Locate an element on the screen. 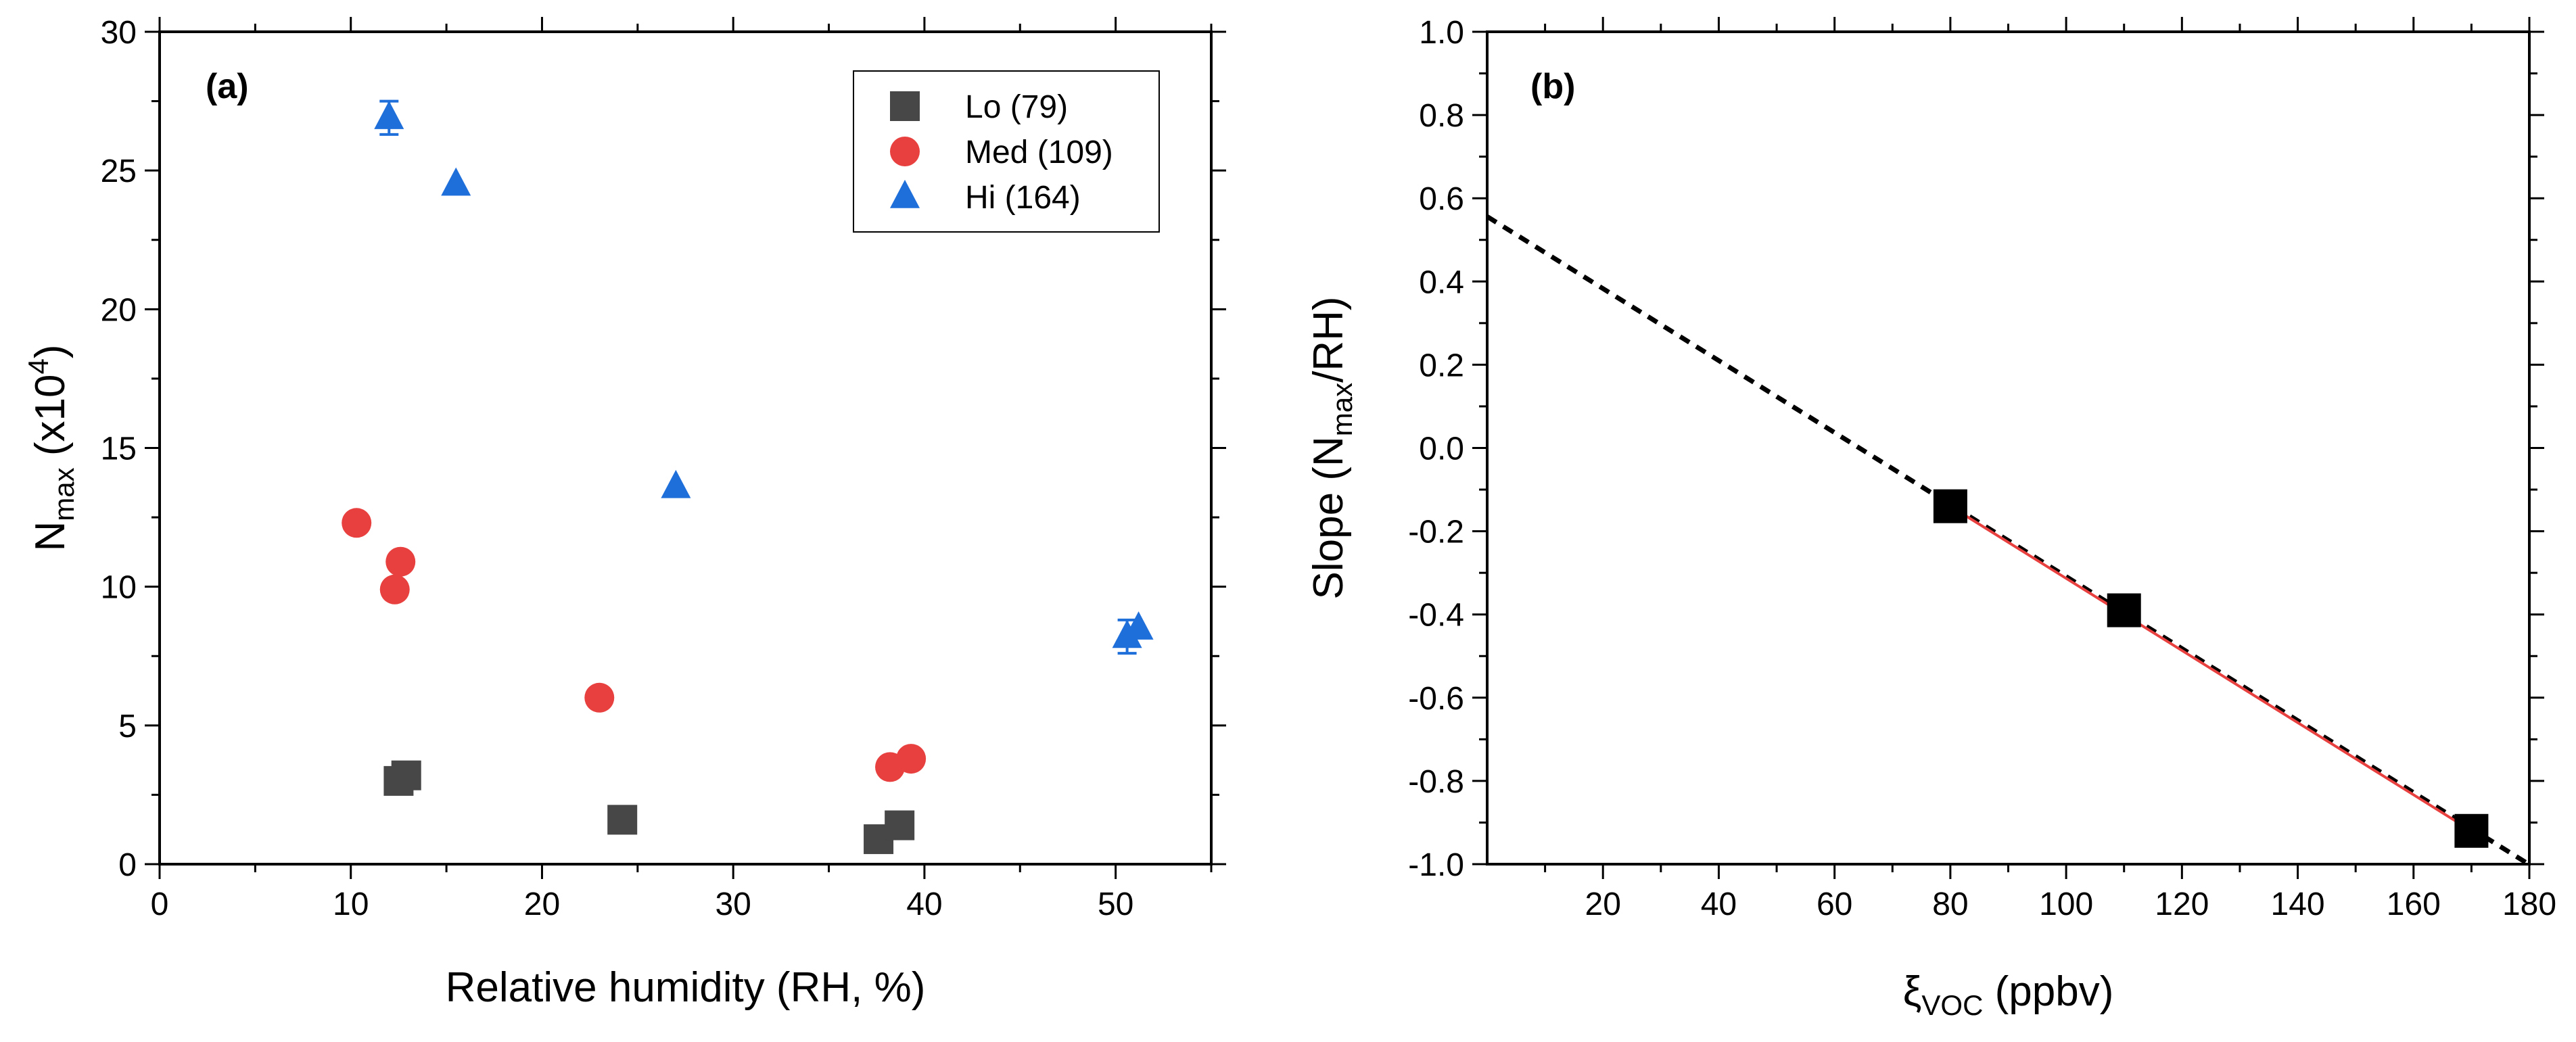 The image size is (2576, 1042). panel-b-x-axis-title: ξVOC (ppbv) is located at coordinates (2008, 995).